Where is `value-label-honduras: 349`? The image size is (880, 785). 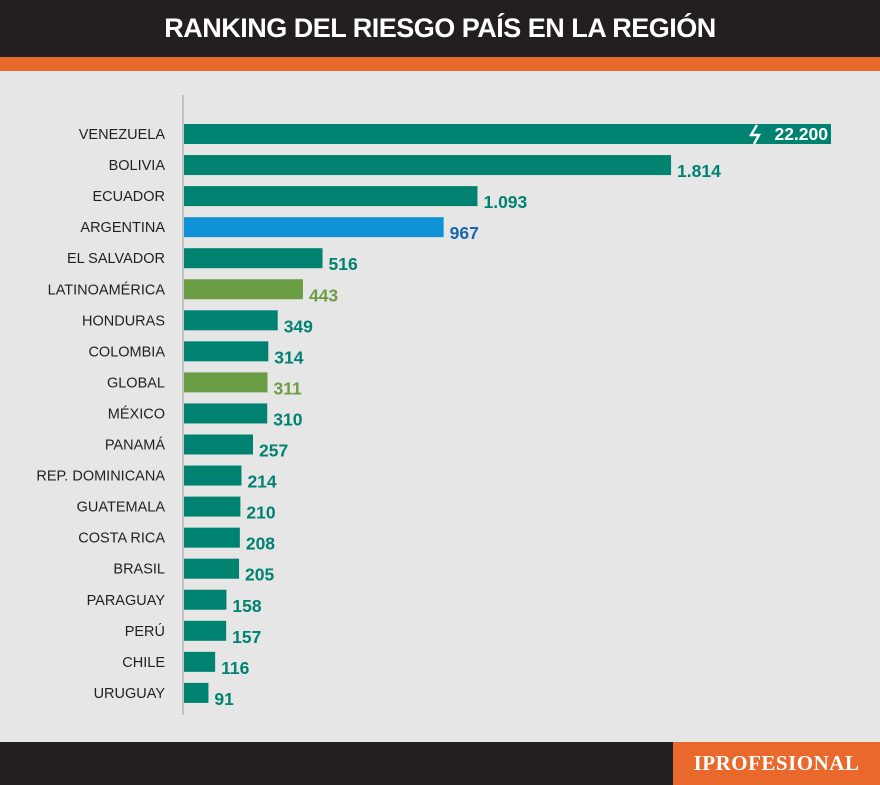 value-label-honduras: 349 is located at coordinates (298, 326).